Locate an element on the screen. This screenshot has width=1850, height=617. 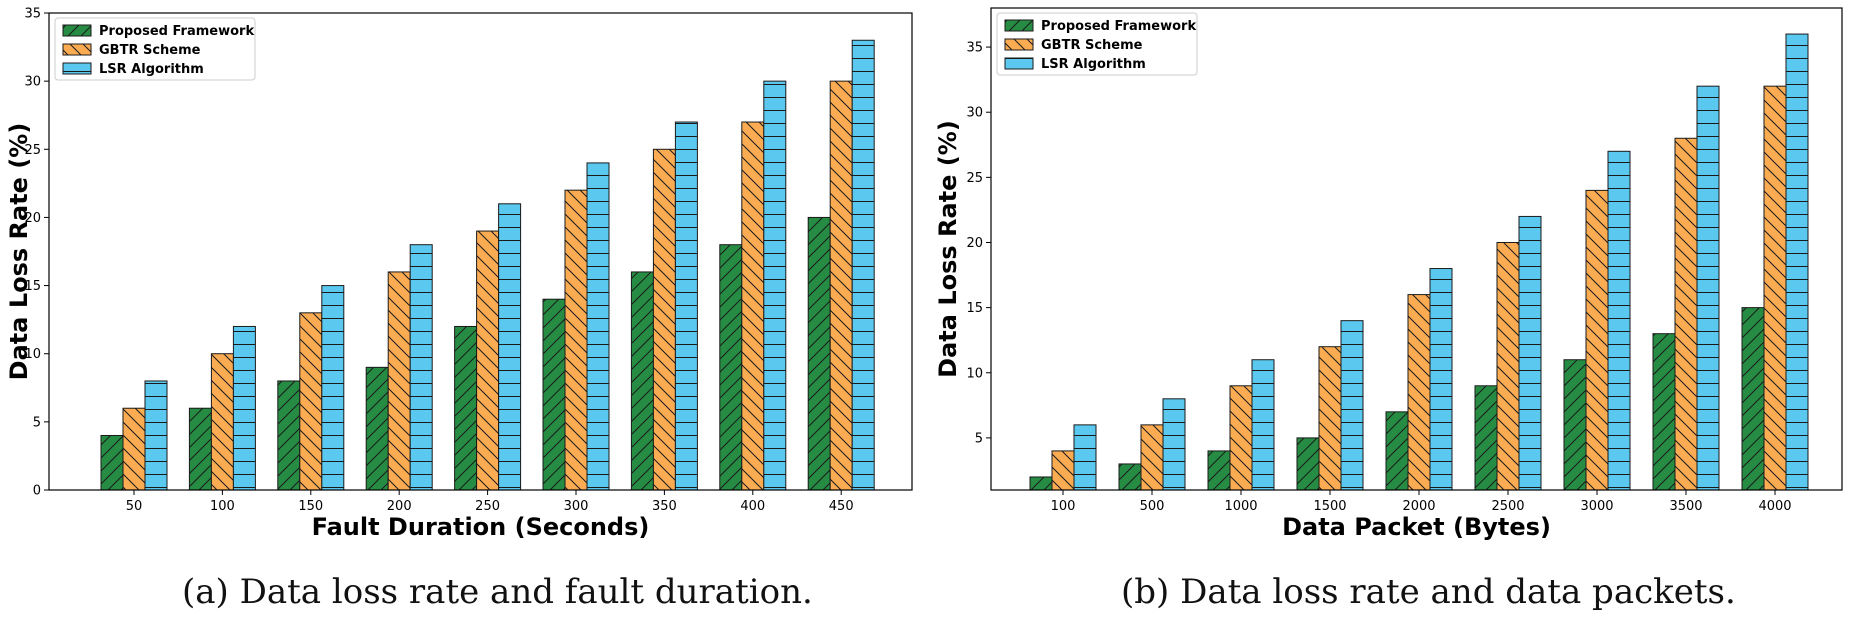
chart-a-x-tick-label: 400 is located at coordinates (752, 506).